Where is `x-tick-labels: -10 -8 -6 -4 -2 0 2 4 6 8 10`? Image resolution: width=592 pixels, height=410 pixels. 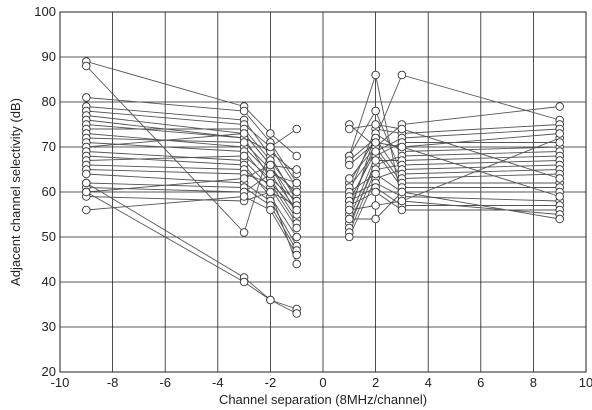 x-tick-labels: -10 -8 -6 -4 -2 0 2 4 6 8 10 is located at coordinates (321, 382).